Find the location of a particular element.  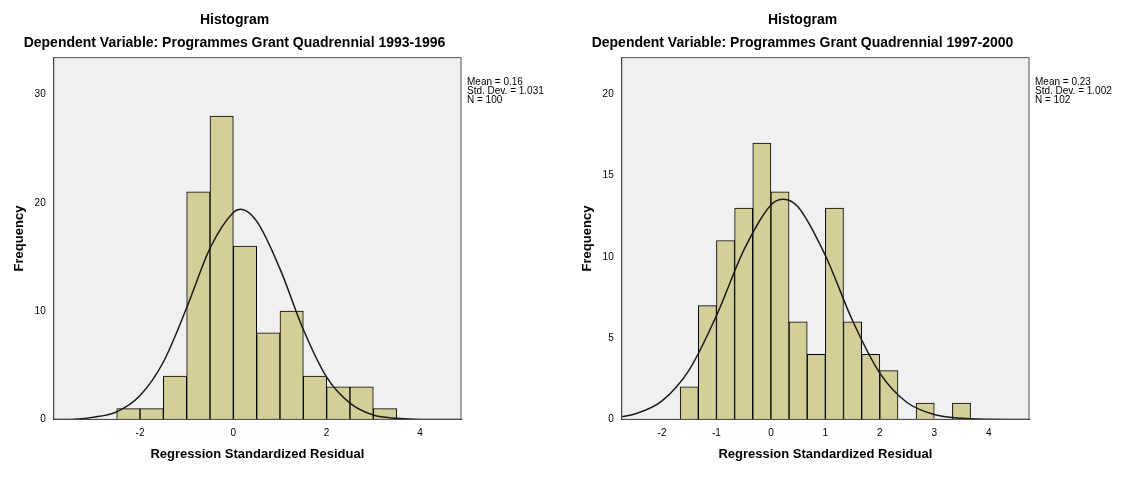

x-tick-label: -1 is located at coordinates (717, 433).